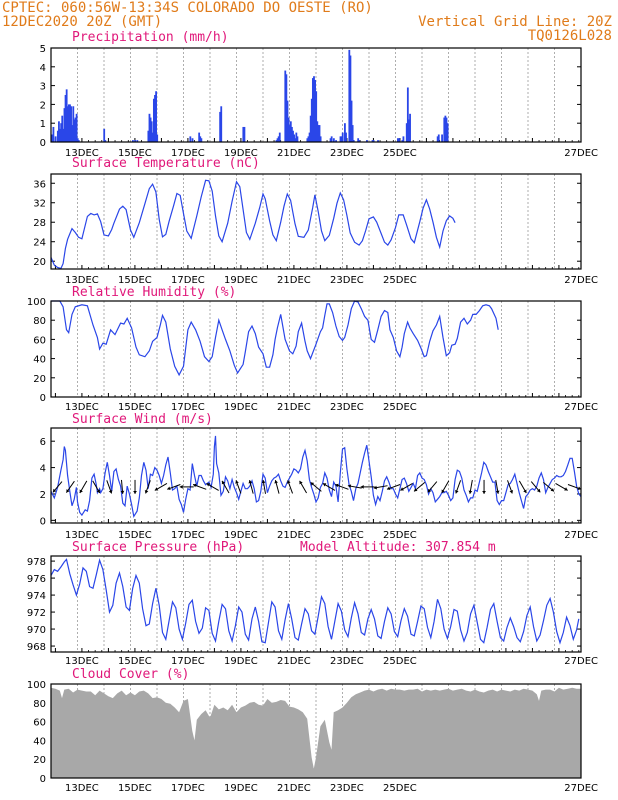 This screenshot has height=800, width=618. I want to click on x-tick-label: 27DEC, so click(581, 535).